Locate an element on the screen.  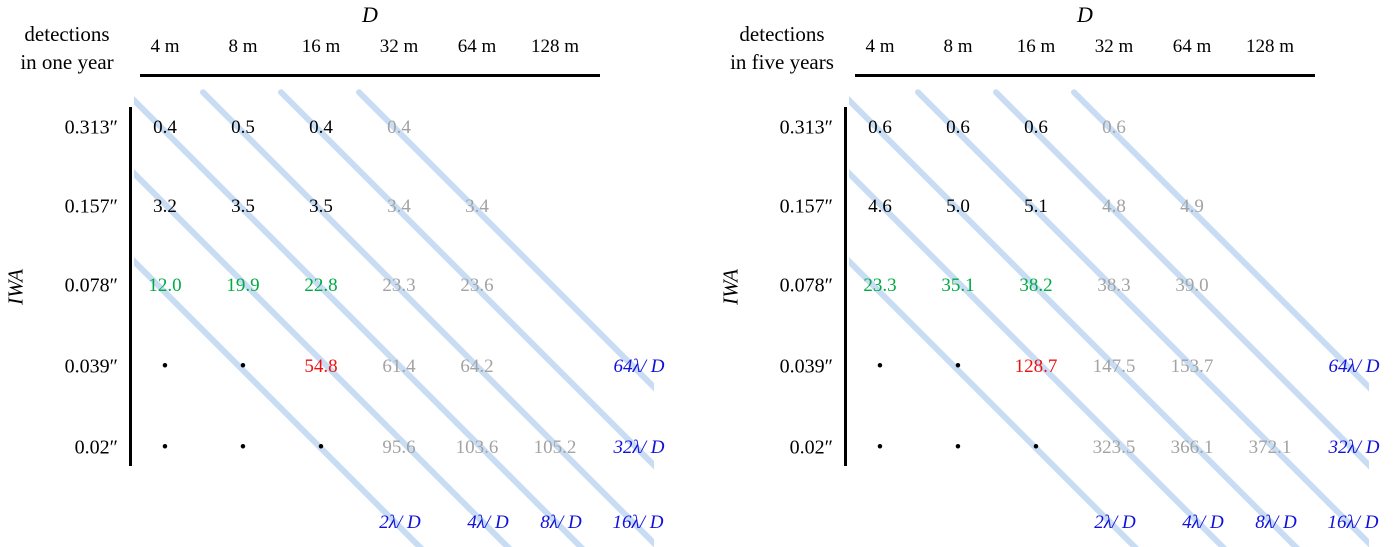
column-header: 64 m is located at coordinates (1192, 46).